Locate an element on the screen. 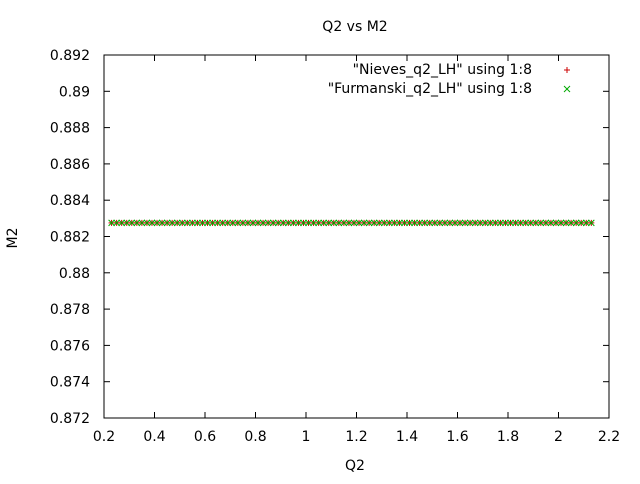 This screenshot has height=484, width=640. legend-symbol is located at coordinates (567, 89).